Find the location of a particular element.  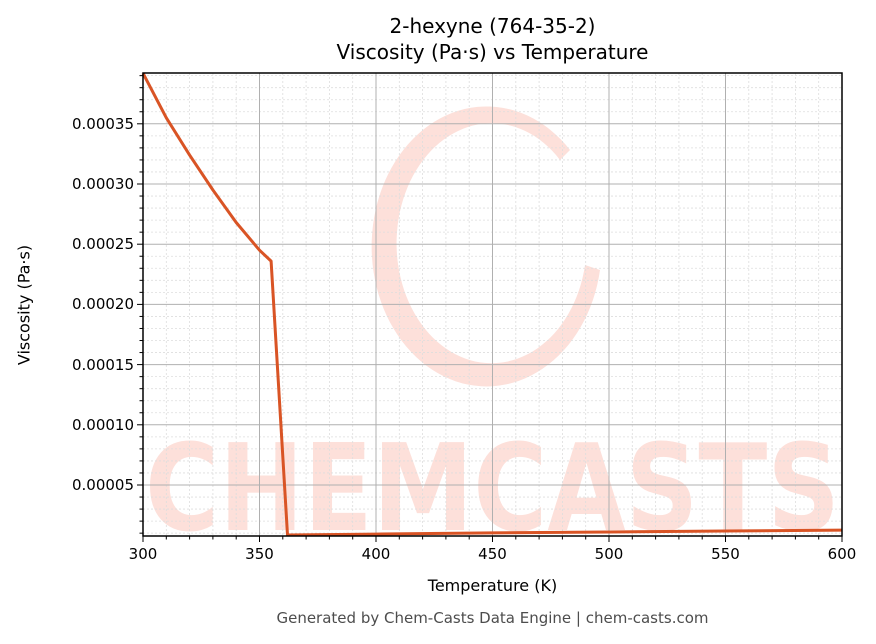

y-axis-label: Viscosity (Pa·s) is located at coordinates (24, 305).